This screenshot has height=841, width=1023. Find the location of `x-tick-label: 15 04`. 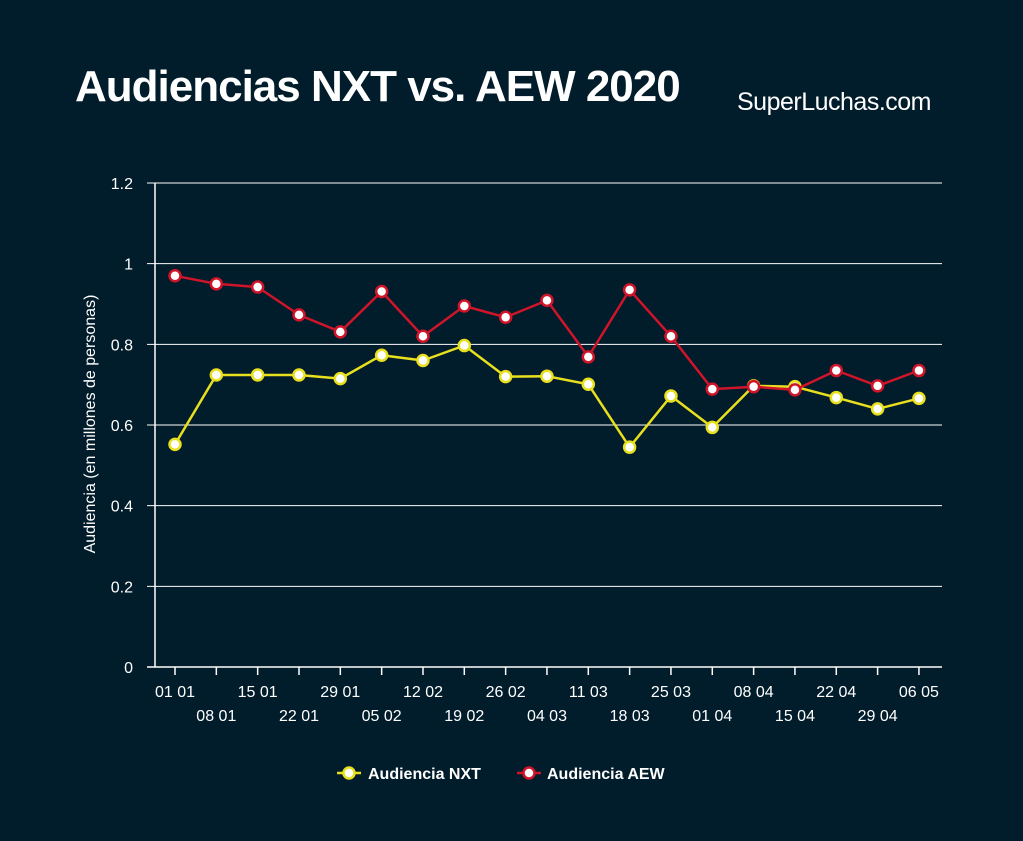

x-tick-label: 15 04 is located at coordinates (795, 716).